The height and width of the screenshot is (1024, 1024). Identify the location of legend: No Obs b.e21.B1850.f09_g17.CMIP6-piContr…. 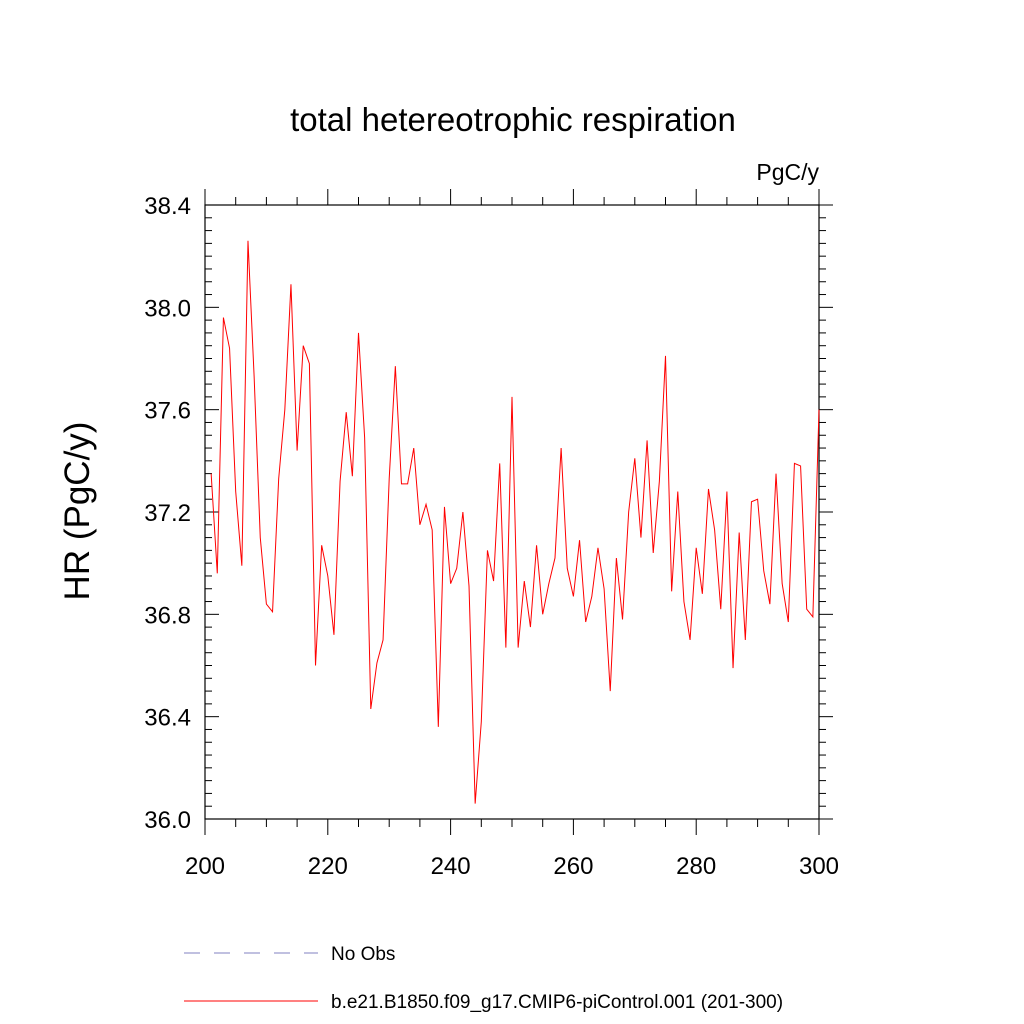
(483, 978).